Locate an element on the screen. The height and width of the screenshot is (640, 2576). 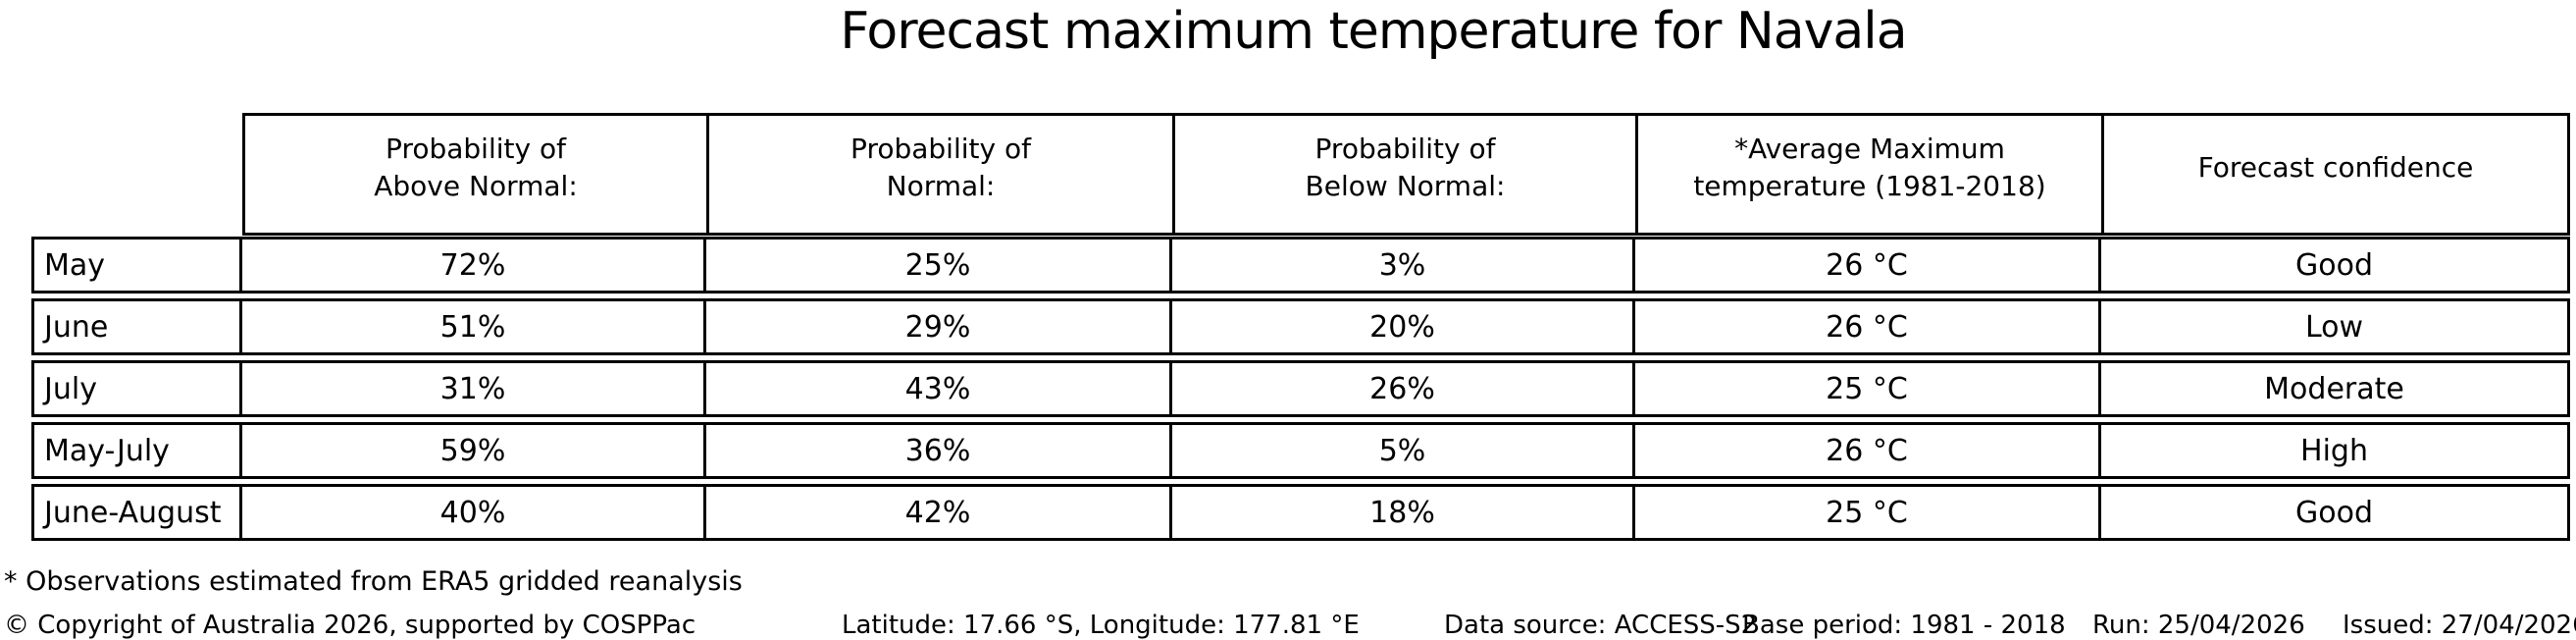
footer-data-source: Data source: ACCESS-S2 is located at coordinates (1601, 625).